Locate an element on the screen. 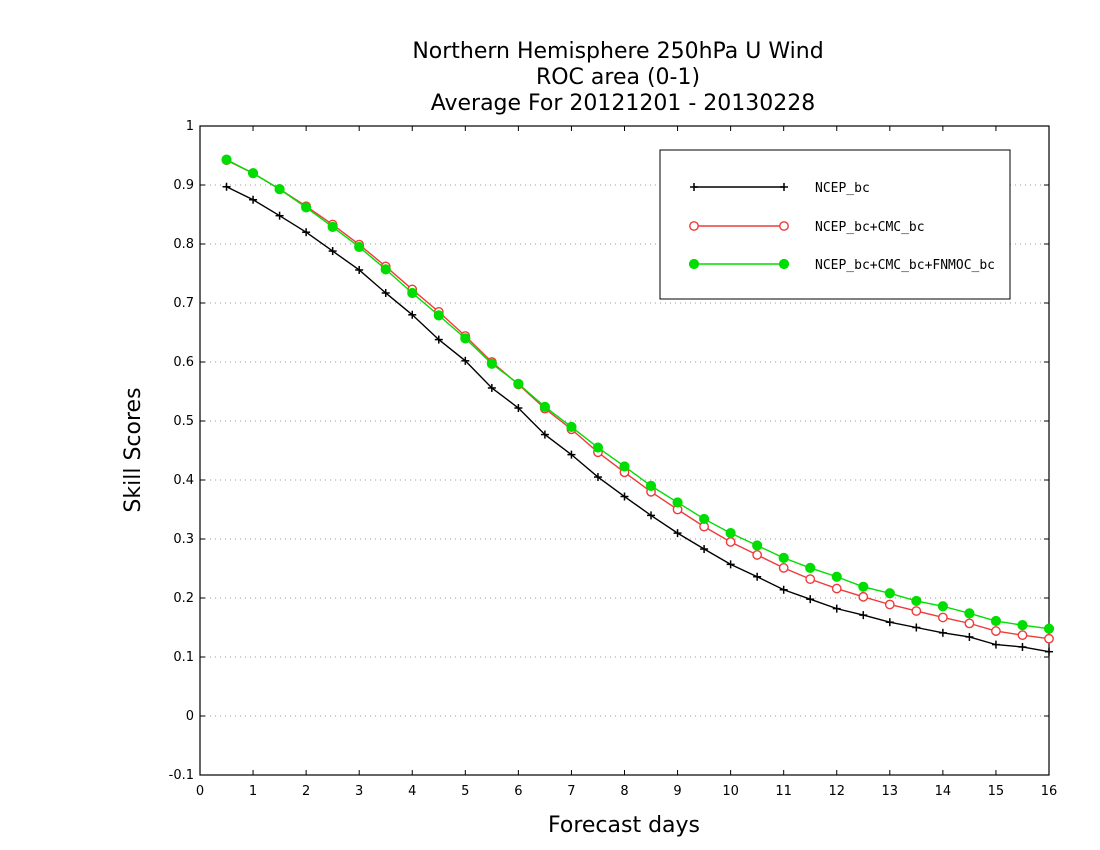 Image resolution: width=1100 pixels, height=850 pixels. x-tick-label: 12 is located at coordinates (836, 791).